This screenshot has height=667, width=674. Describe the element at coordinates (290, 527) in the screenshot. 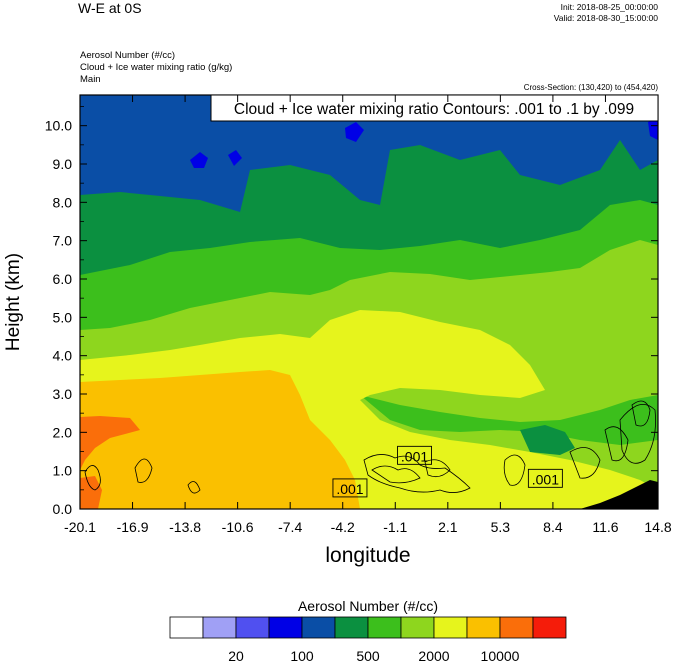

I see `x-tick-label: -7.4` at that location.